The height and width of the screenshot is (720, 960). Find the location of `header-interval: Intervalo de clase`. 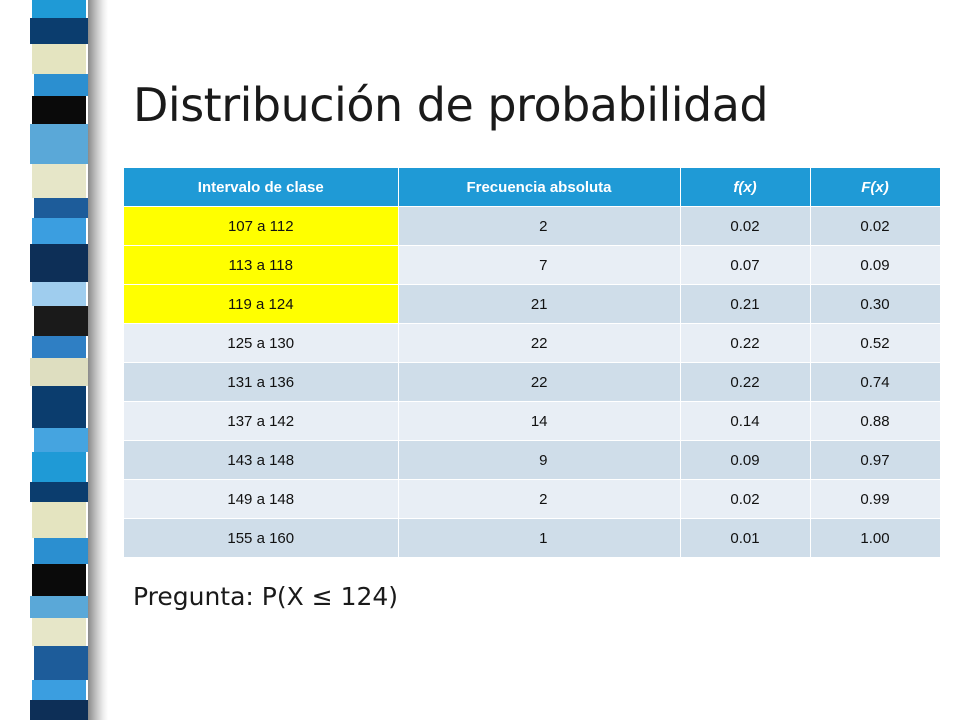

header-interval: Intervalo de clase is located at coordinates (261, 187).